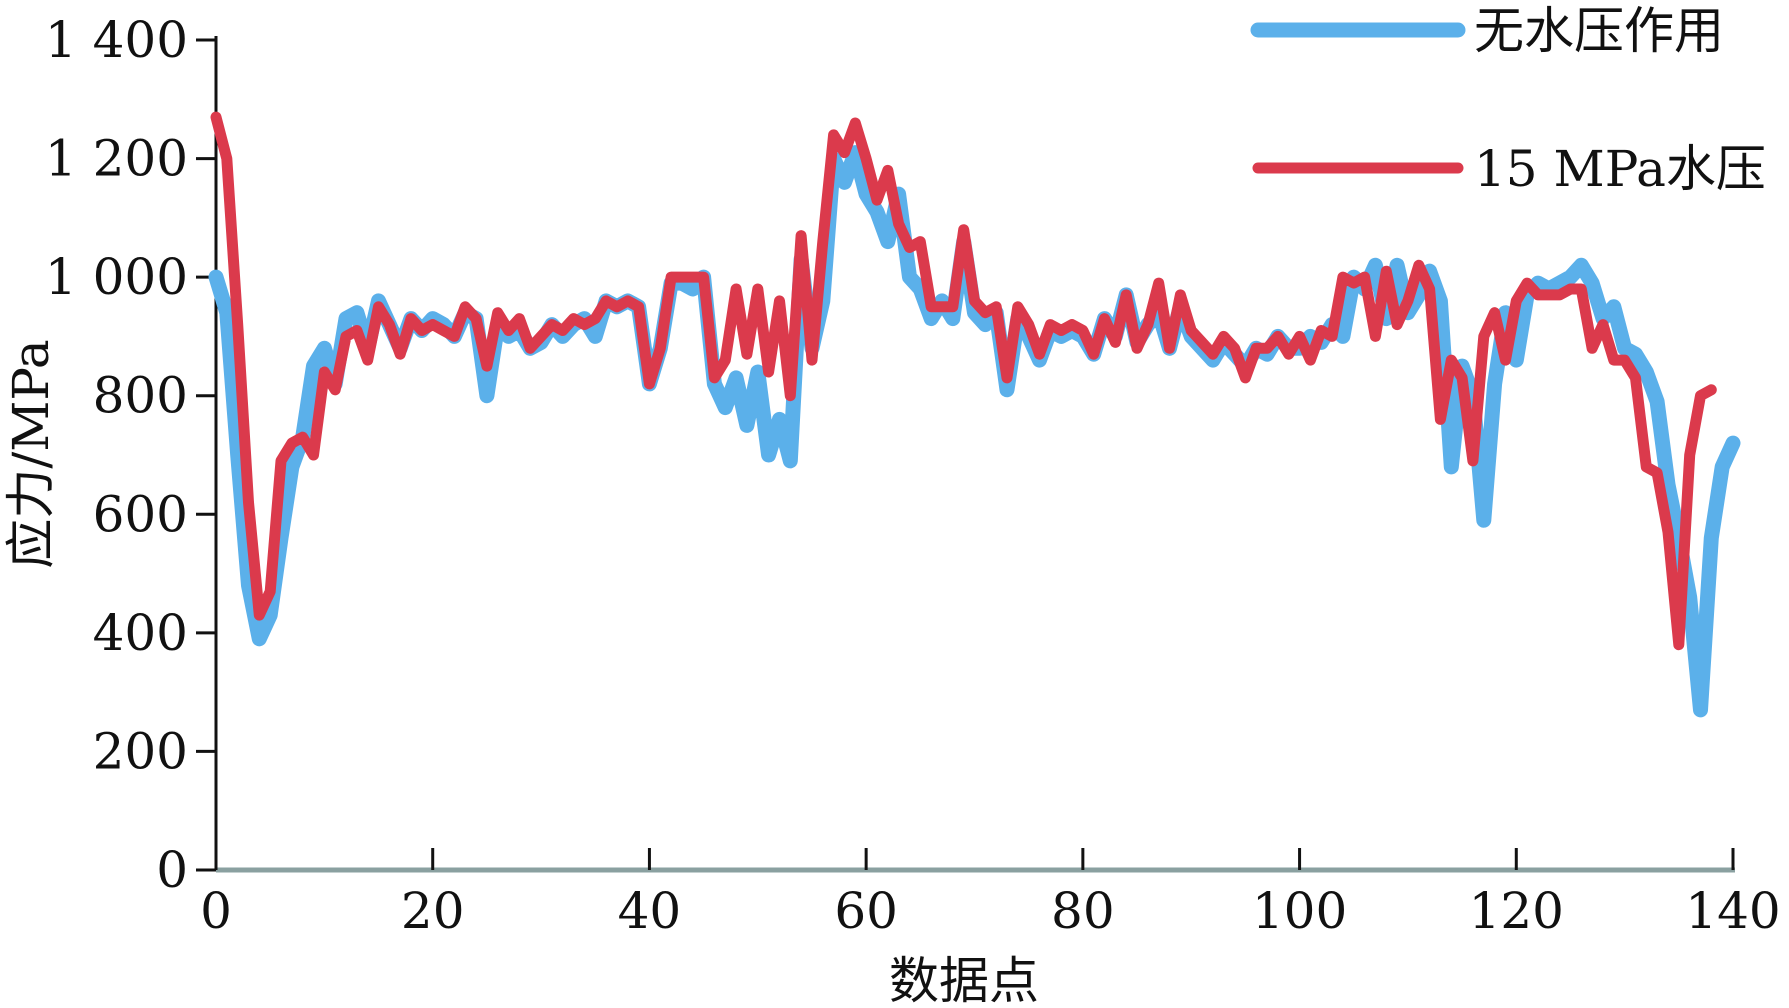 The image size is (1789, 1008). What do you see at coordinates (140, 751) in the screenshot?
I see `y-tick-label: 200` at bounding box center [140, 751].